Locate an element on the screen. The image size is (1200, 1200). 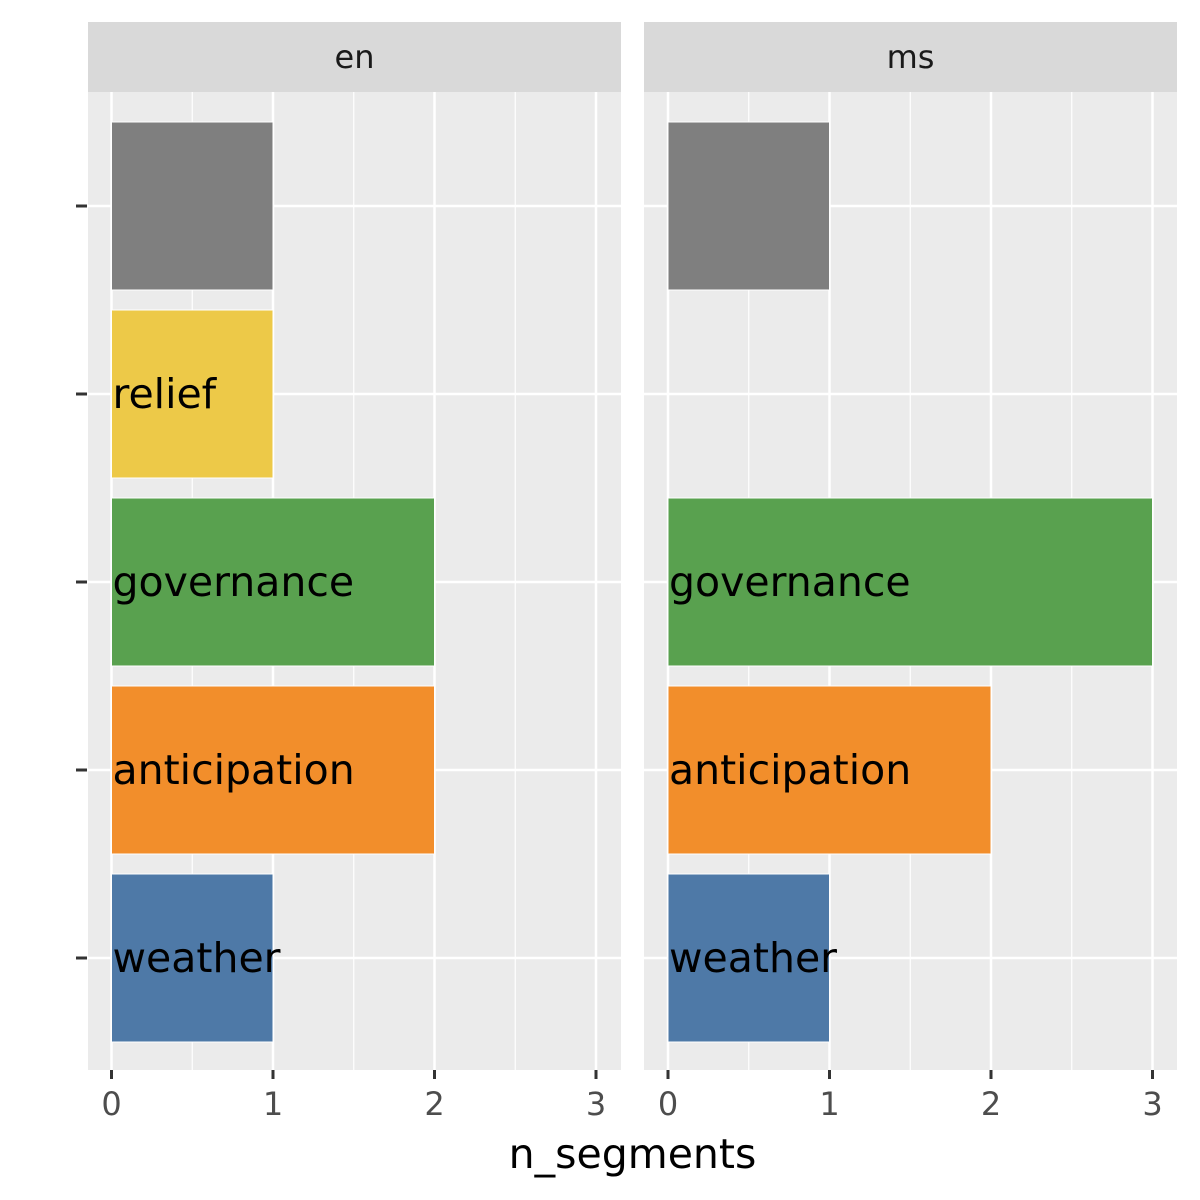
bar-relief is located at coordinates (192, 394).